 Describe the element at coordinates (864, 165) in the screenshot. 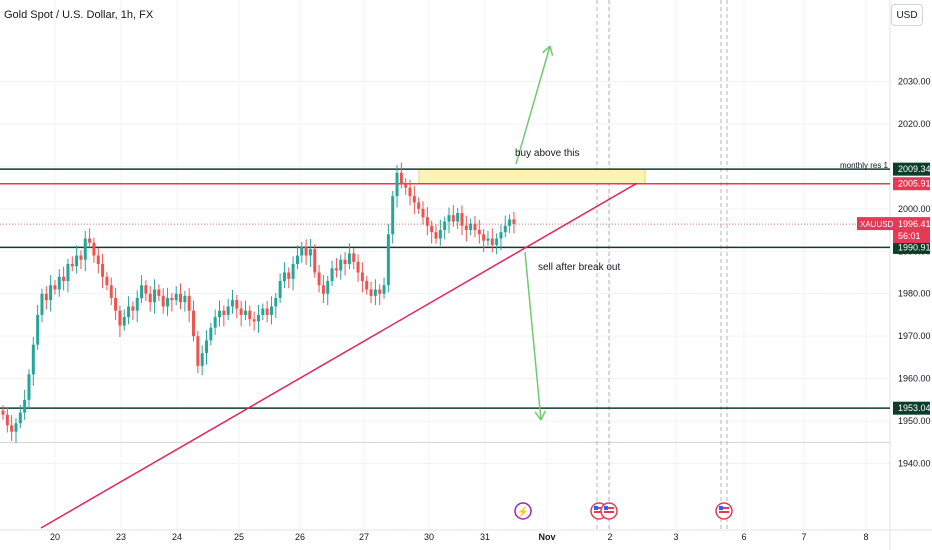

I see `monthly-res-label: monthly res 1` at that location.